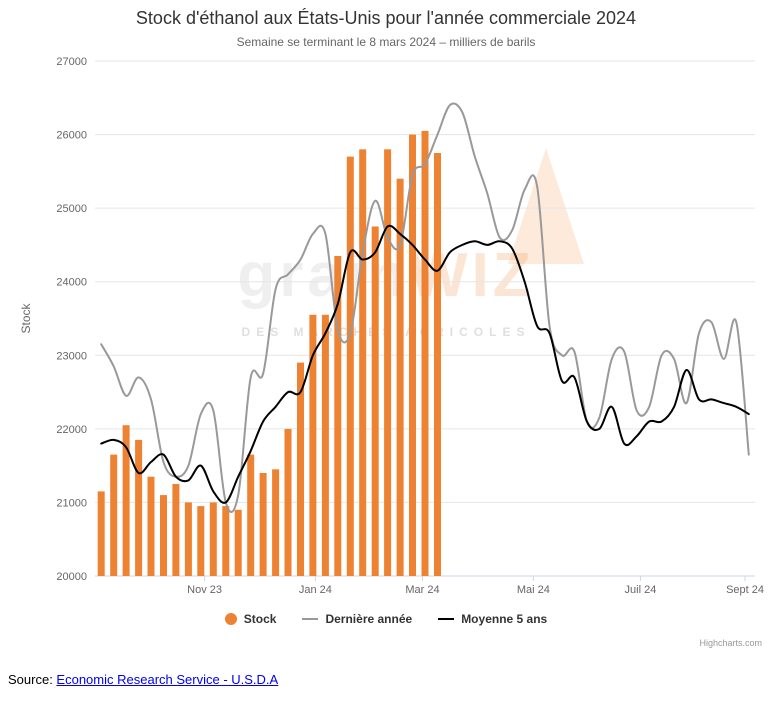 This screenshot has width=772, height=712. What do you see at coordinates (533, 590) in the screenshot?
I see `svg-text: Mai 24` at bounding box center [533, 590].